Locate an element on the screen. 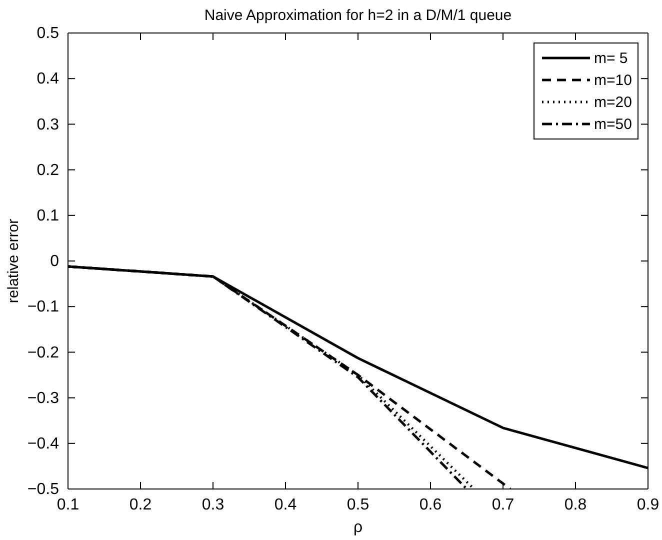 Image resolution: width=662 pixels, height=540 pixels. x-tick-label: 0.1 is located at coordinates (68, 505).